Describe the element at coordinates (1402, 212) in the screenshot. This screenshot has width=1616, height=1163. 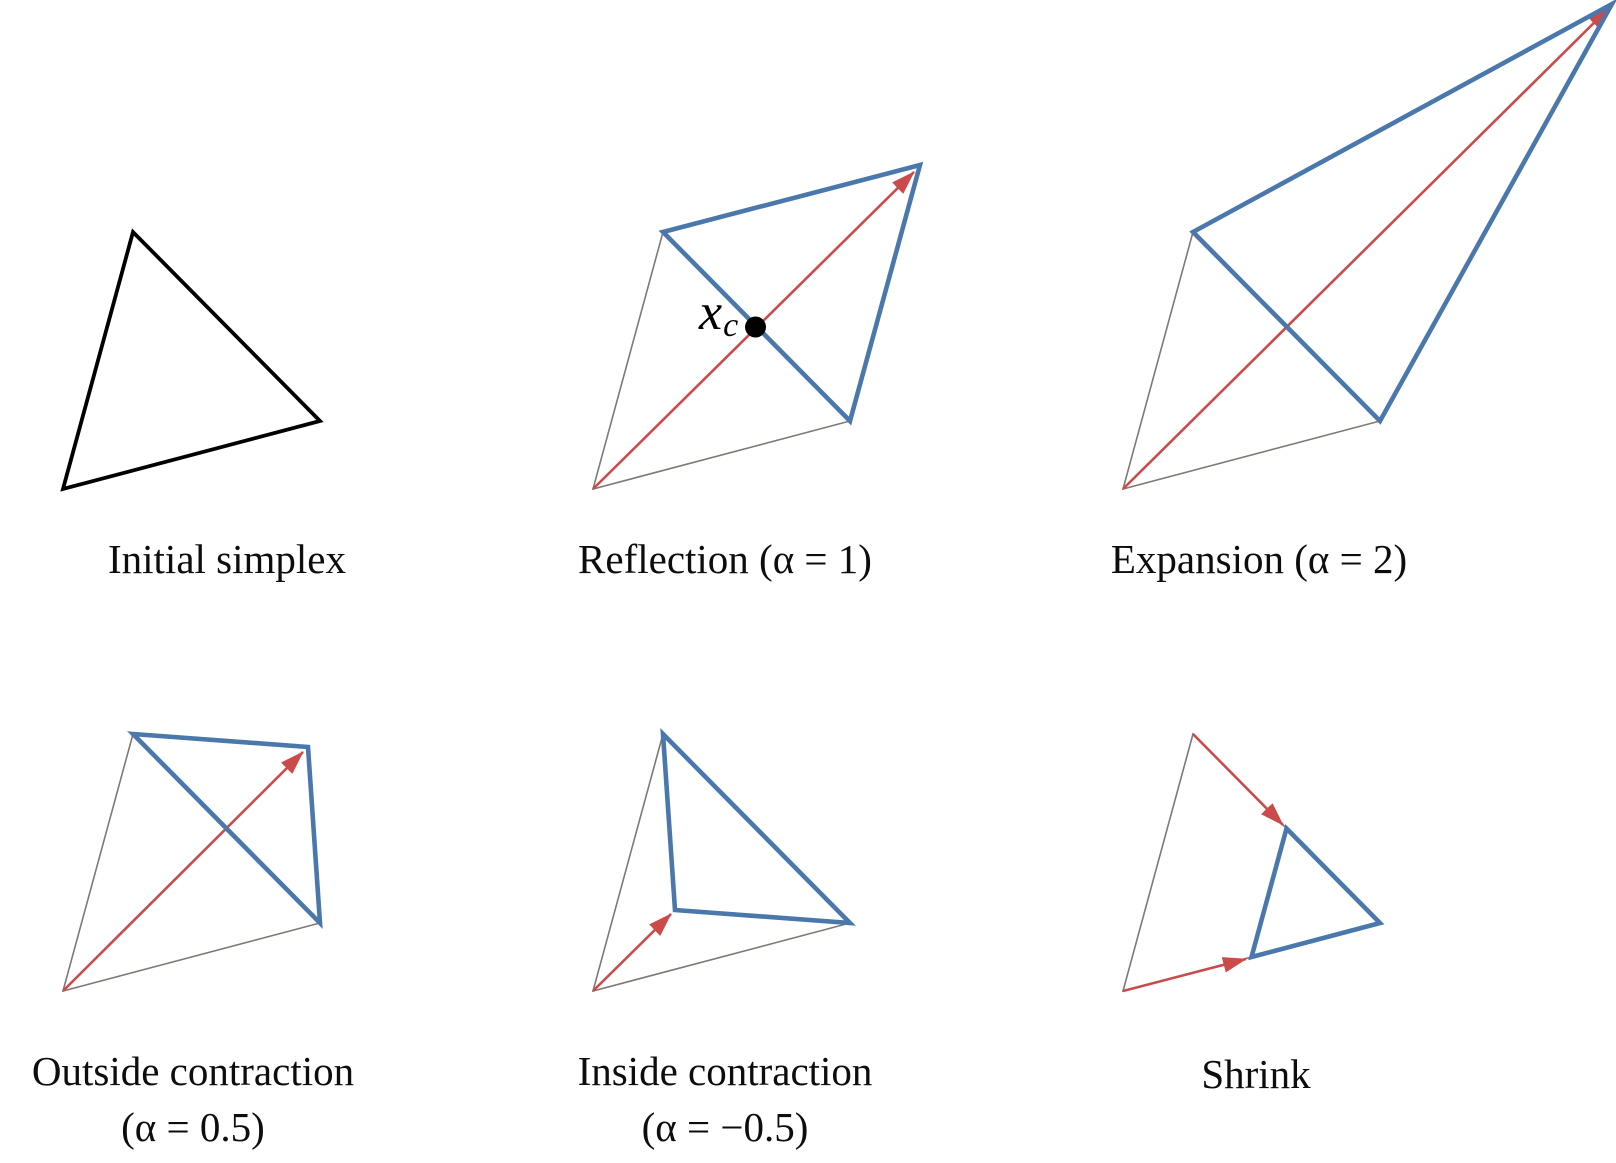
I see `expansion-expanded-simplex-outline` at that location.